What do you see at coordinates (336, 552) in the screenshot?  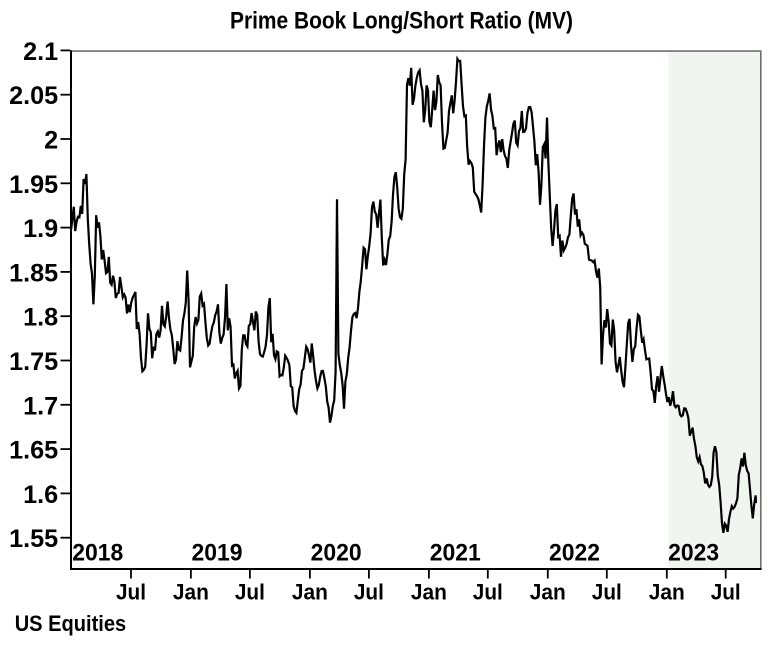 I see `svg-text: 2020` at bounding box center [336, 552].